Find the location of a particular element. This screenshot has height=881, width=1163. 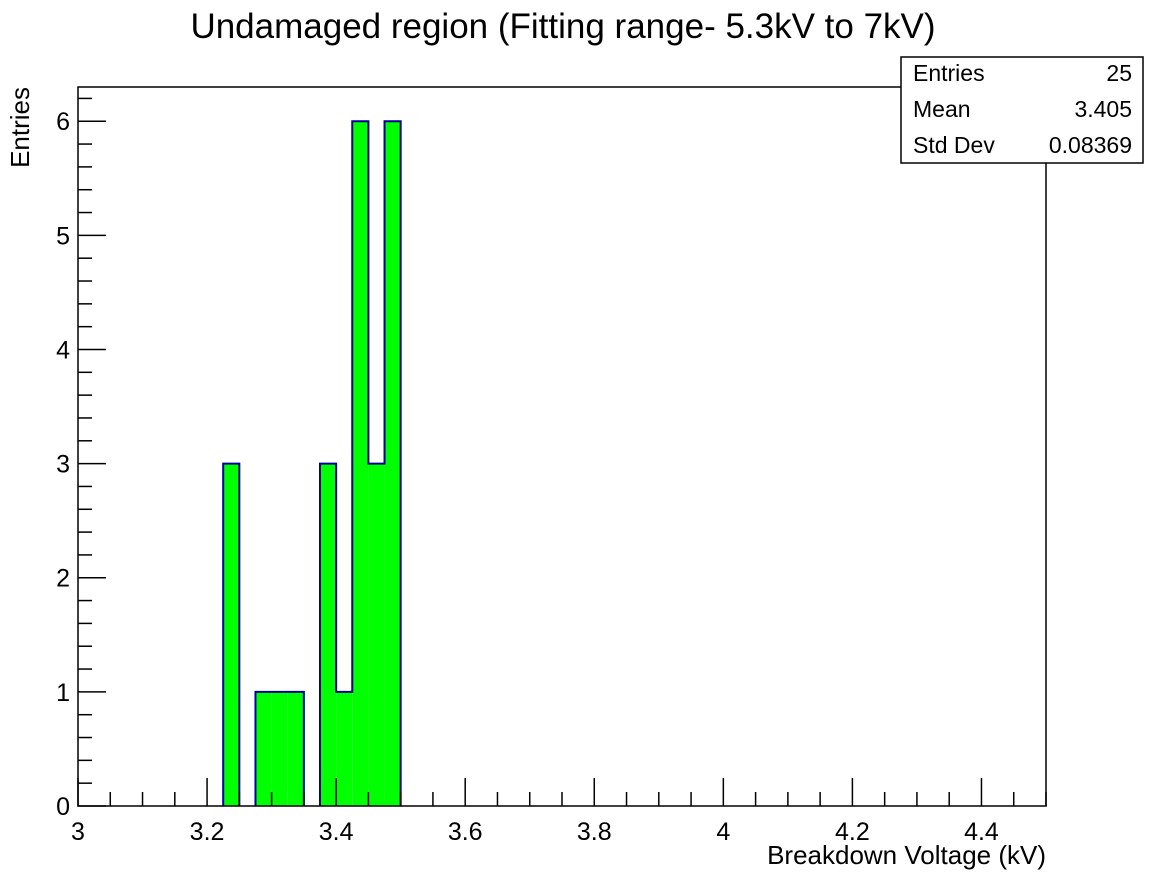

stats-box-frame is located at coordinates (1022, 110).